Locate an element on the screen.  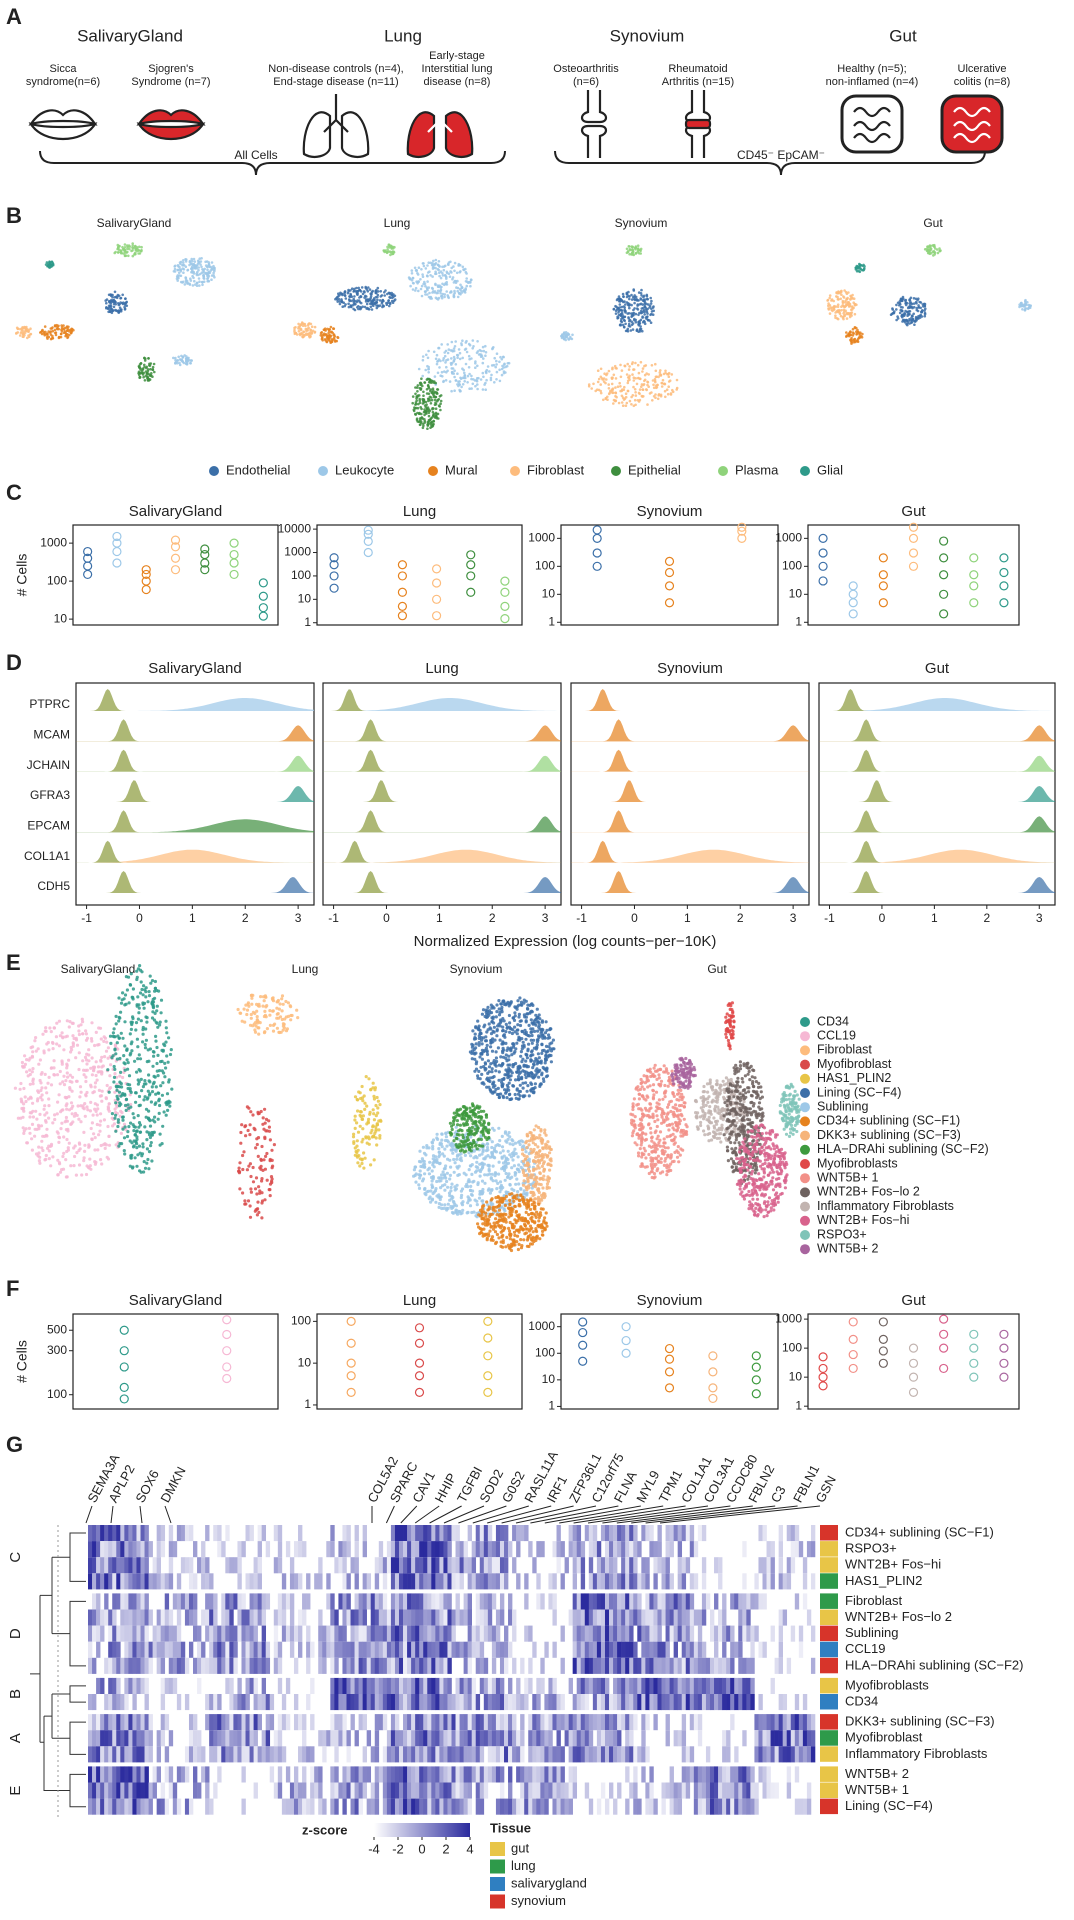
legend-swatch is located at coordinates (323, 471).